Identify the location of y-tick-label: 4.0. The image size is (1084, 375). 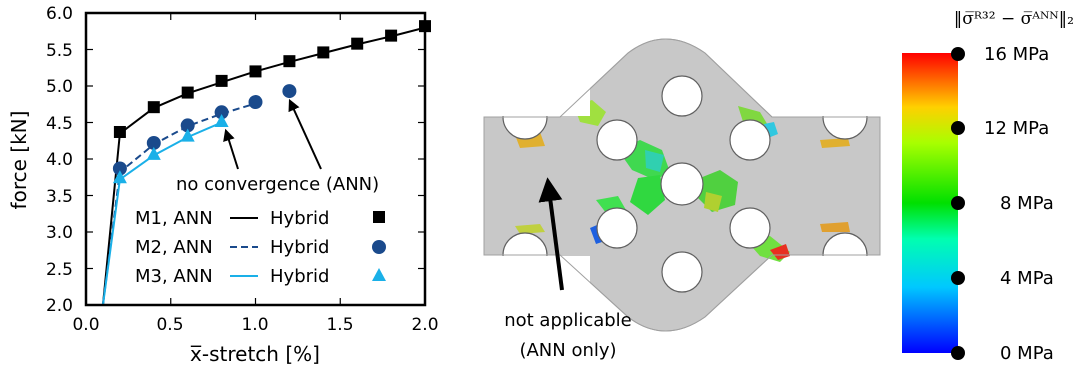
(59, 160).